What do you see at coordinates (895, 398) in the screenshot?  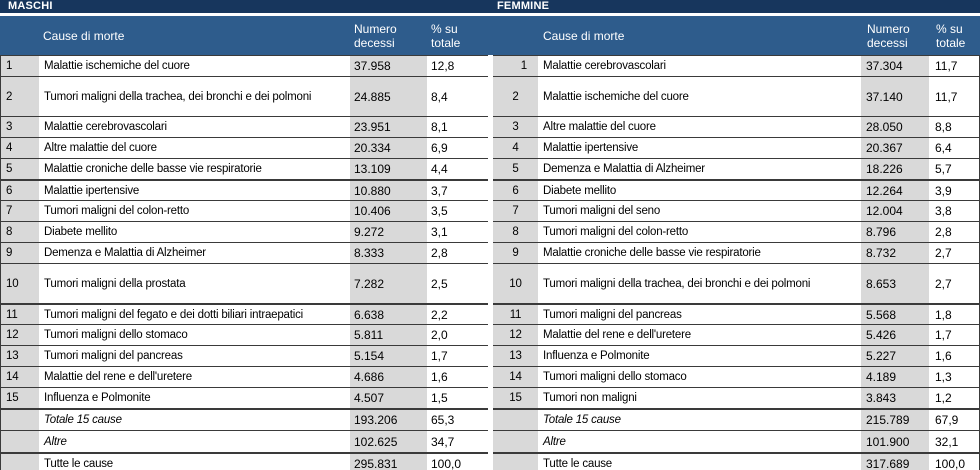 I see `death-count-cell: 3.843` at bounding box center [895, 398].